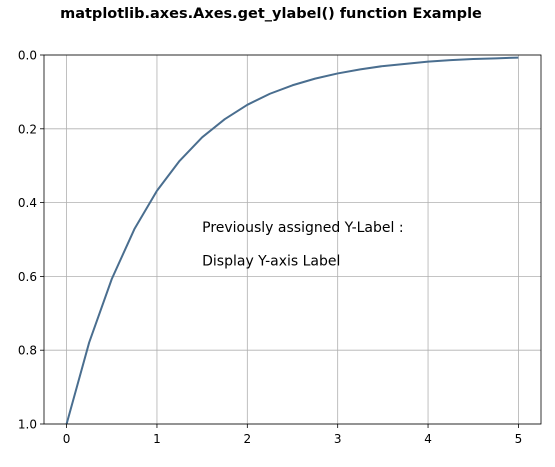 This screenshot has width=555, height=467. I want to click on y-tick-label: 0.6, so click(27, 277).